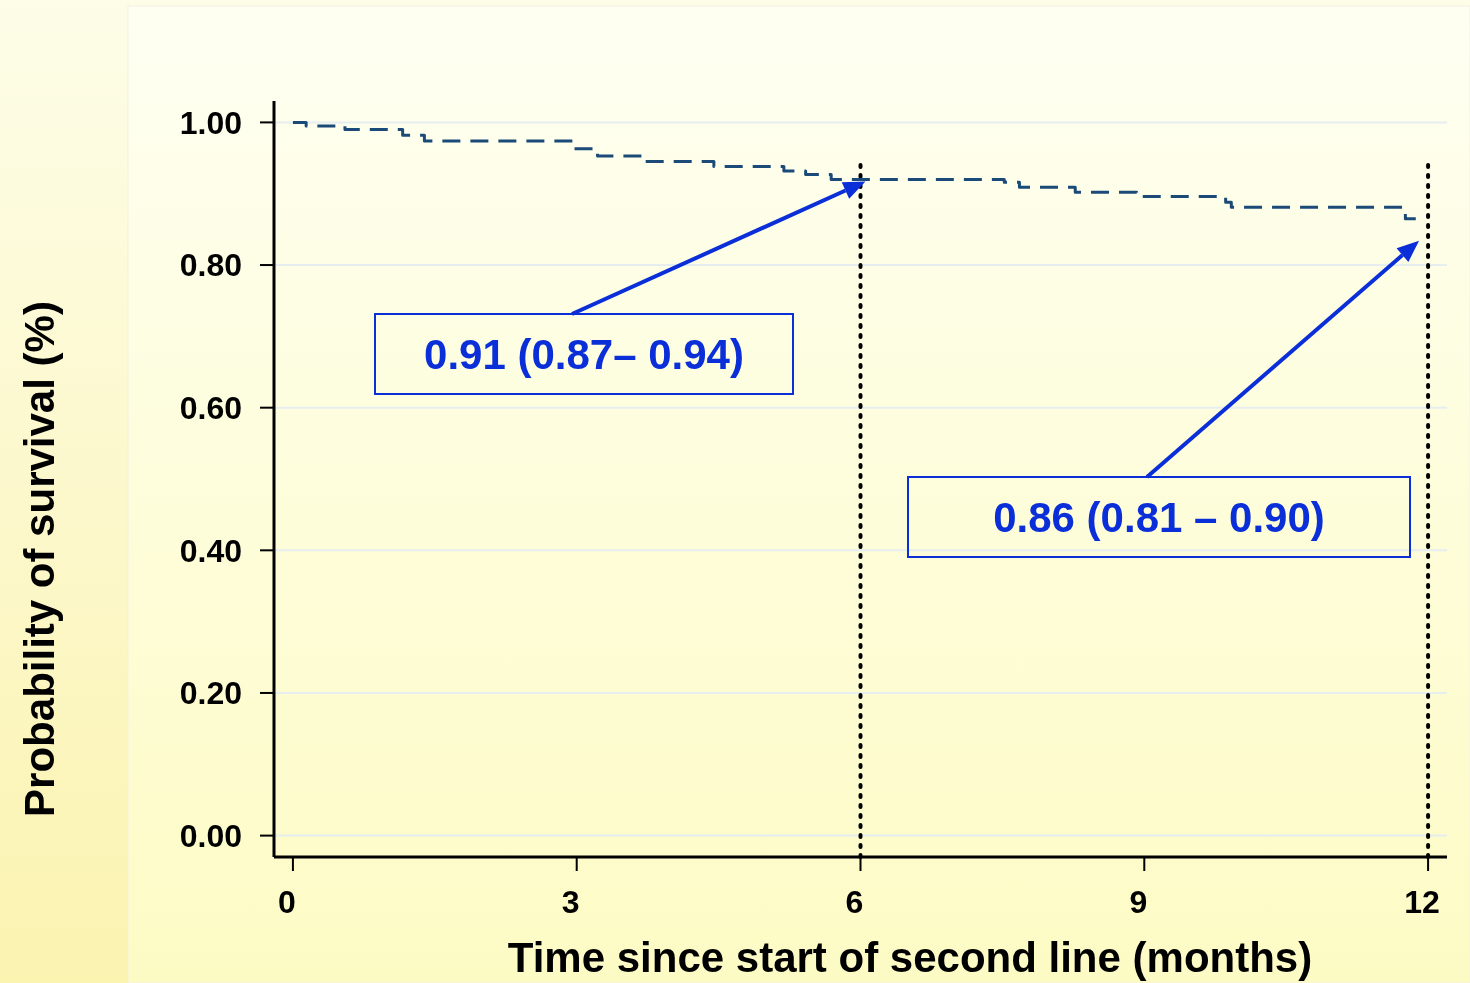  I want to click on y-tick-label: 0.00, so click(210, 835).